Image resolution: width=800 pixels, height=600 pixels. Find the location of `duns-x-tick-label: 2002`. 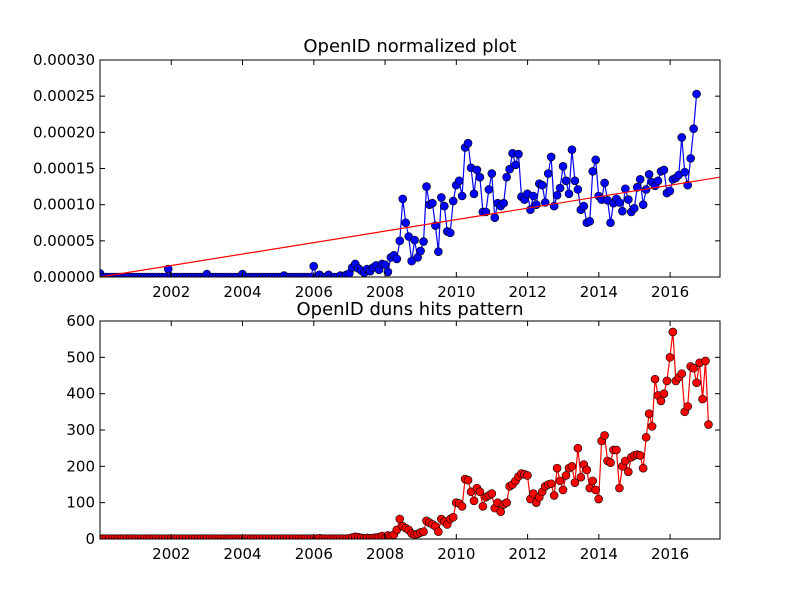

duns-x-tick-label: 2002 is located at coordinates (171, 554).